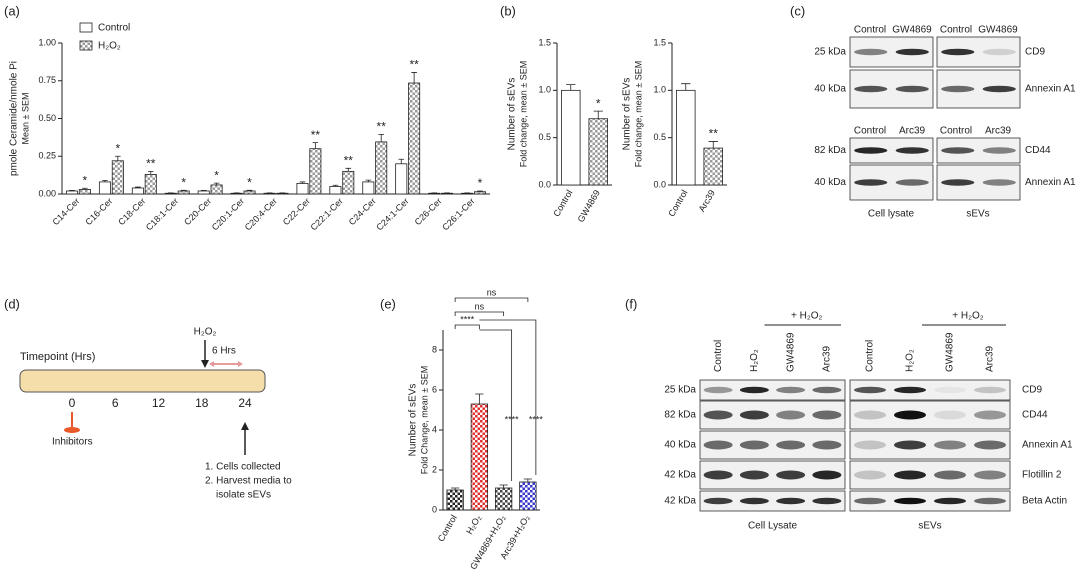 This screenshot has height=572, width=1080. What do you see at coordinates (296, 211) in the screenshot?
I see `x-tick-label: C22-Cer` at bounding box center [296, 211].